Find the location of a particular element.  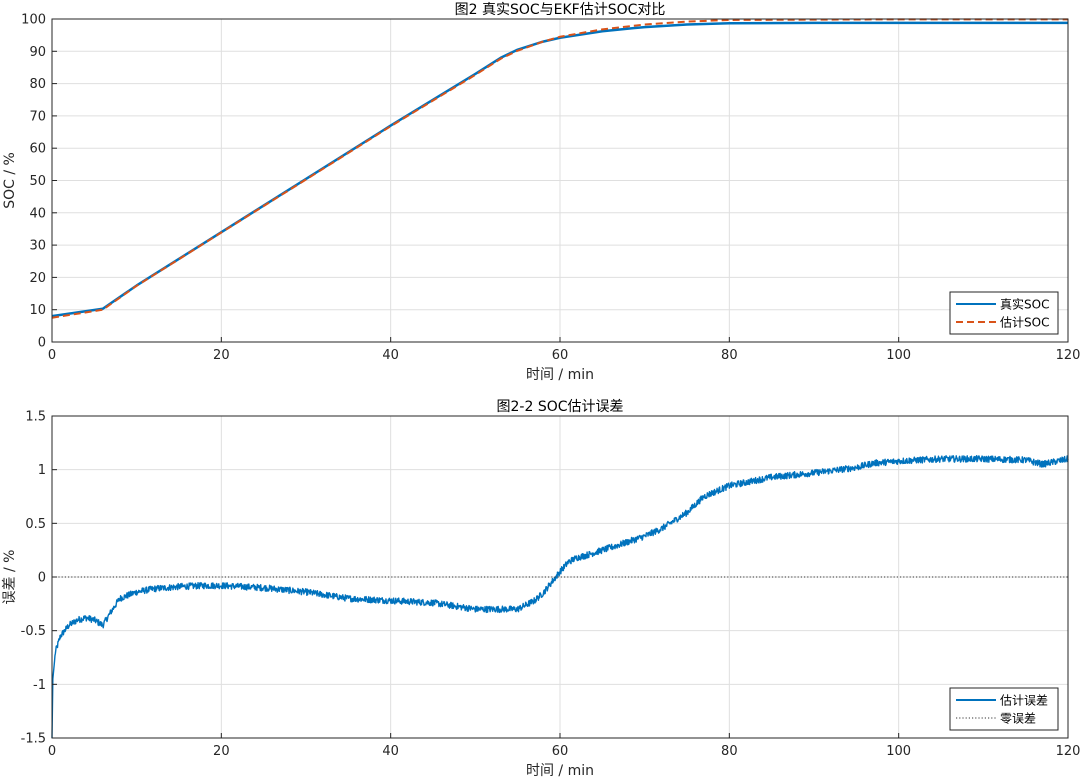

legend-label: 零误差 is located at coordinates (1018, 719).